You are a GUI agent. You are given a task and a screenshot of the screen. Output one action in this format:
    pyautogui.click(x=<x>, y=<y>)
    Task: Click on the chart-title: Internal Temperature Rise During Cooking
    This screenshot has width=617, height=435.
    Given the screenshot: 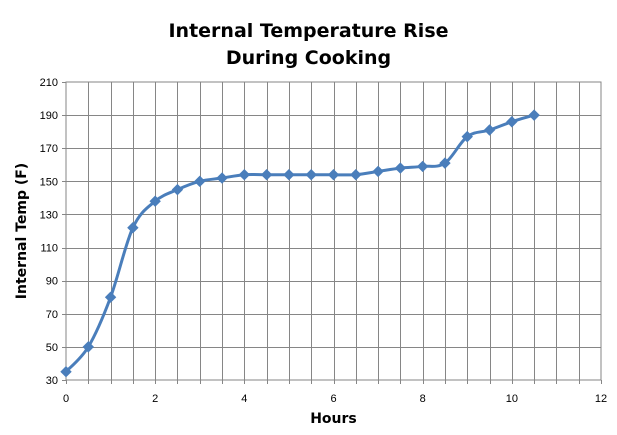 What is the action you would take?
    pyautogui.click(x=308, y=45)
    